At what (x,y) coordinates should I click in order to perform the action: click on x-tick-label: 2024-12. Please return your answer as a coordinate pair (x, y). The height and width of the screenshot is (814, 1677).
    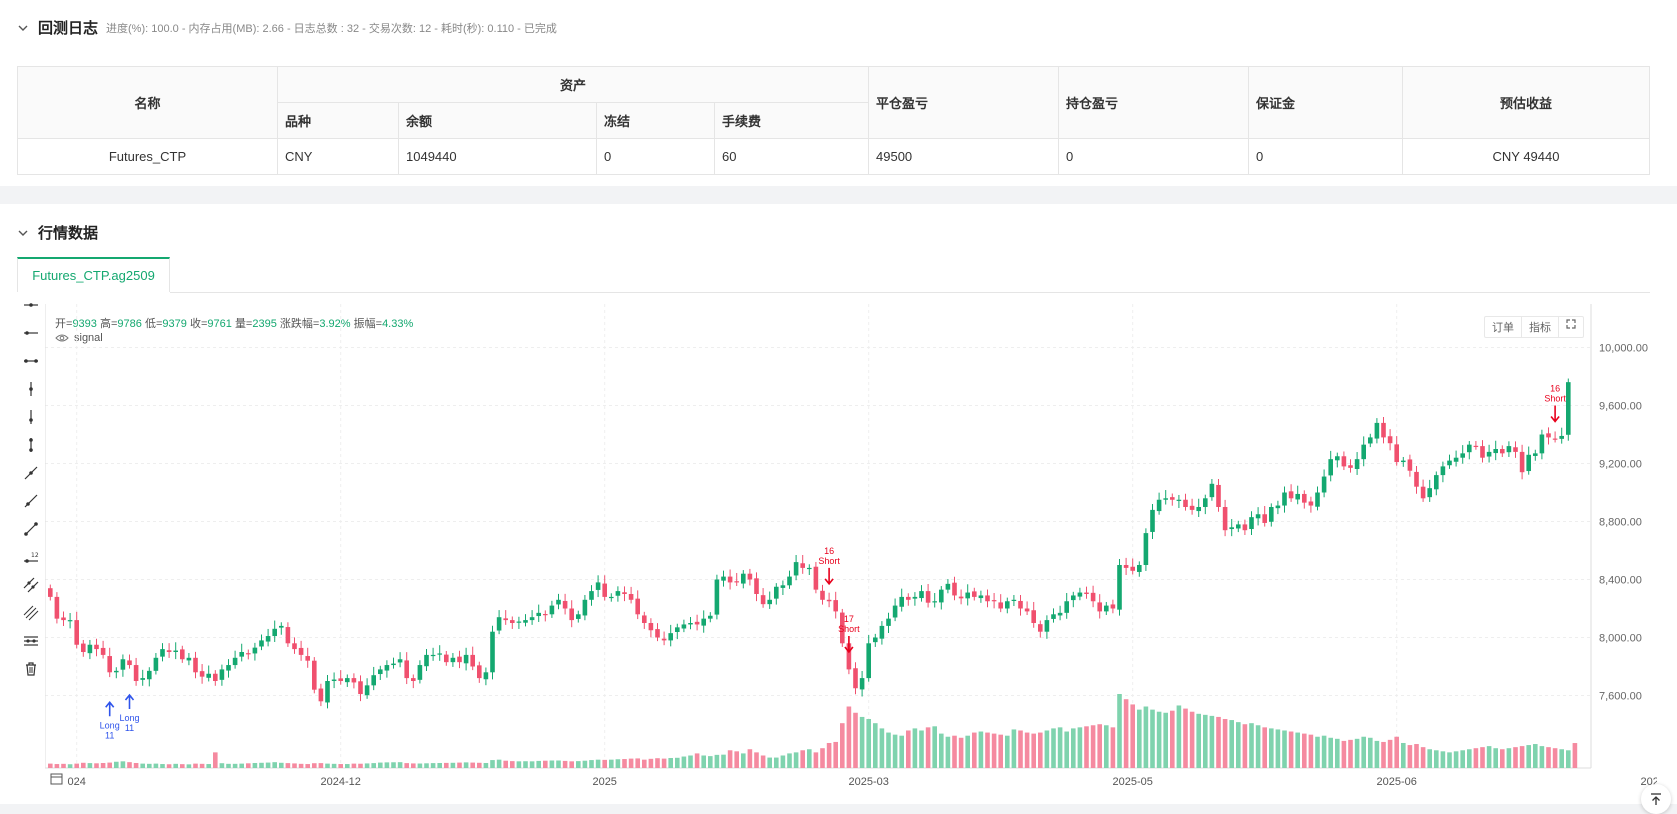
    Looking at the image, I should click on (341, 782).